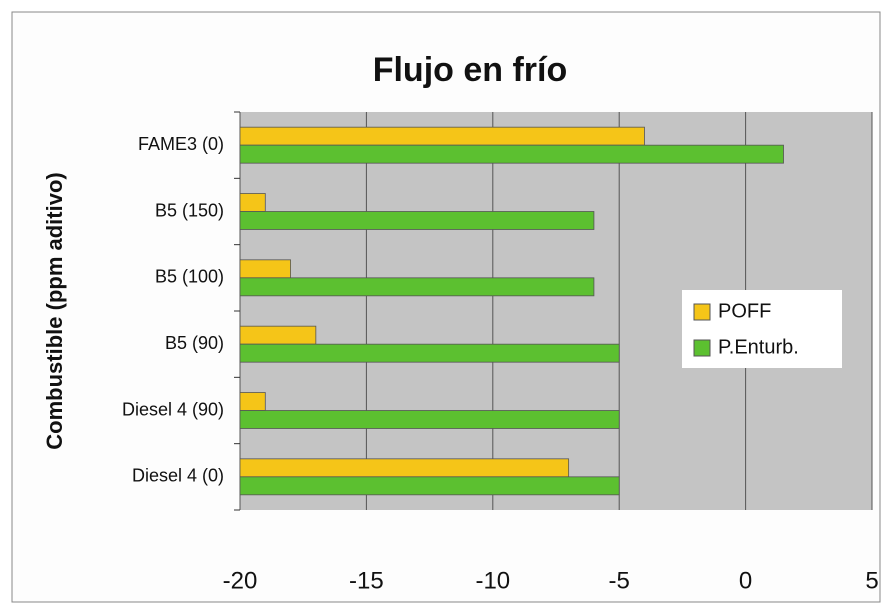  What do you see at coordinates (189, 277) in the screenshot?
I see `y-tick-label: B5 (100)` at bounding box center [189, 277].